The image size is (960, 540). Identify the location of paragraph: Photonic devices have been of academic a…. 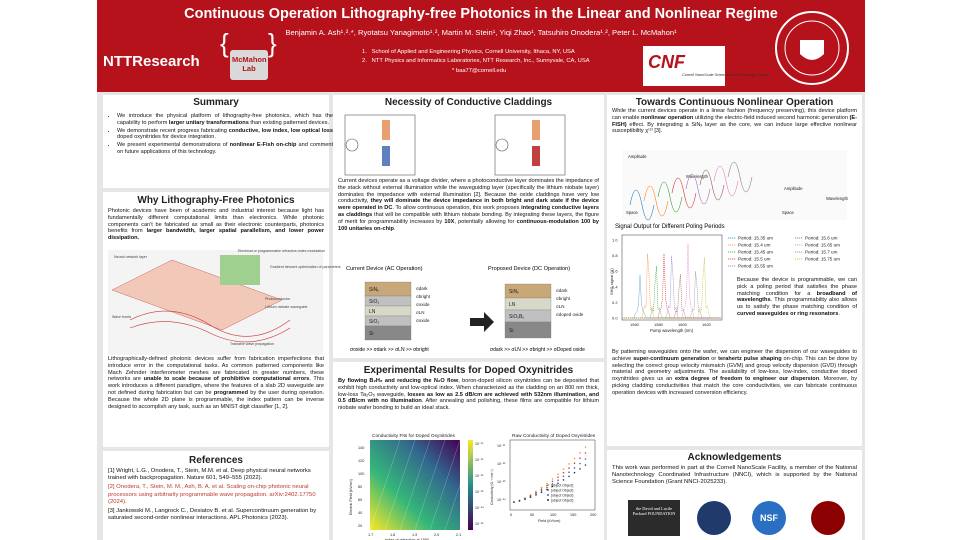
(216, 225).